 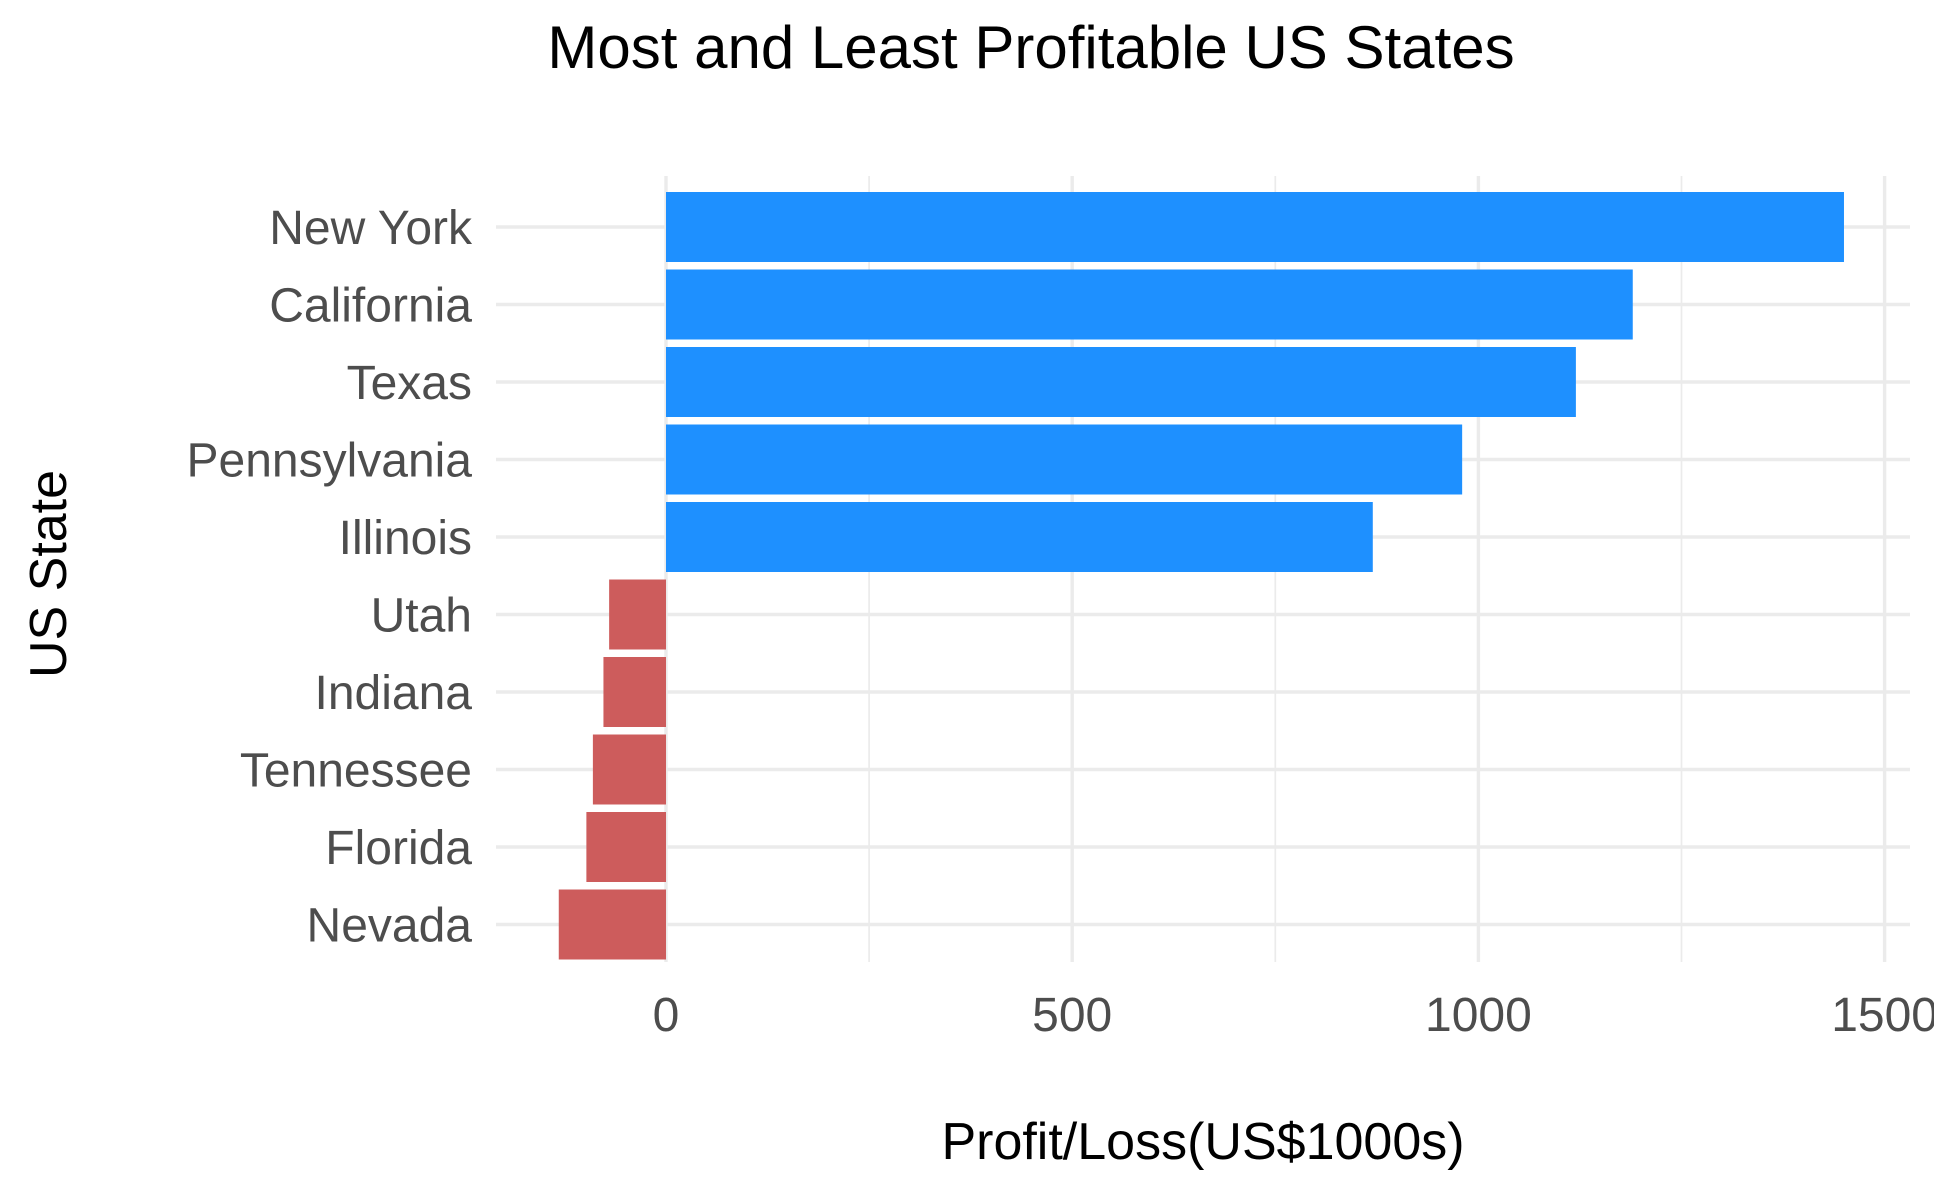 What do you see at coordinates (634, 692) in the screenshot?
I see `bar-indiana` at bounding box center [634, 692].